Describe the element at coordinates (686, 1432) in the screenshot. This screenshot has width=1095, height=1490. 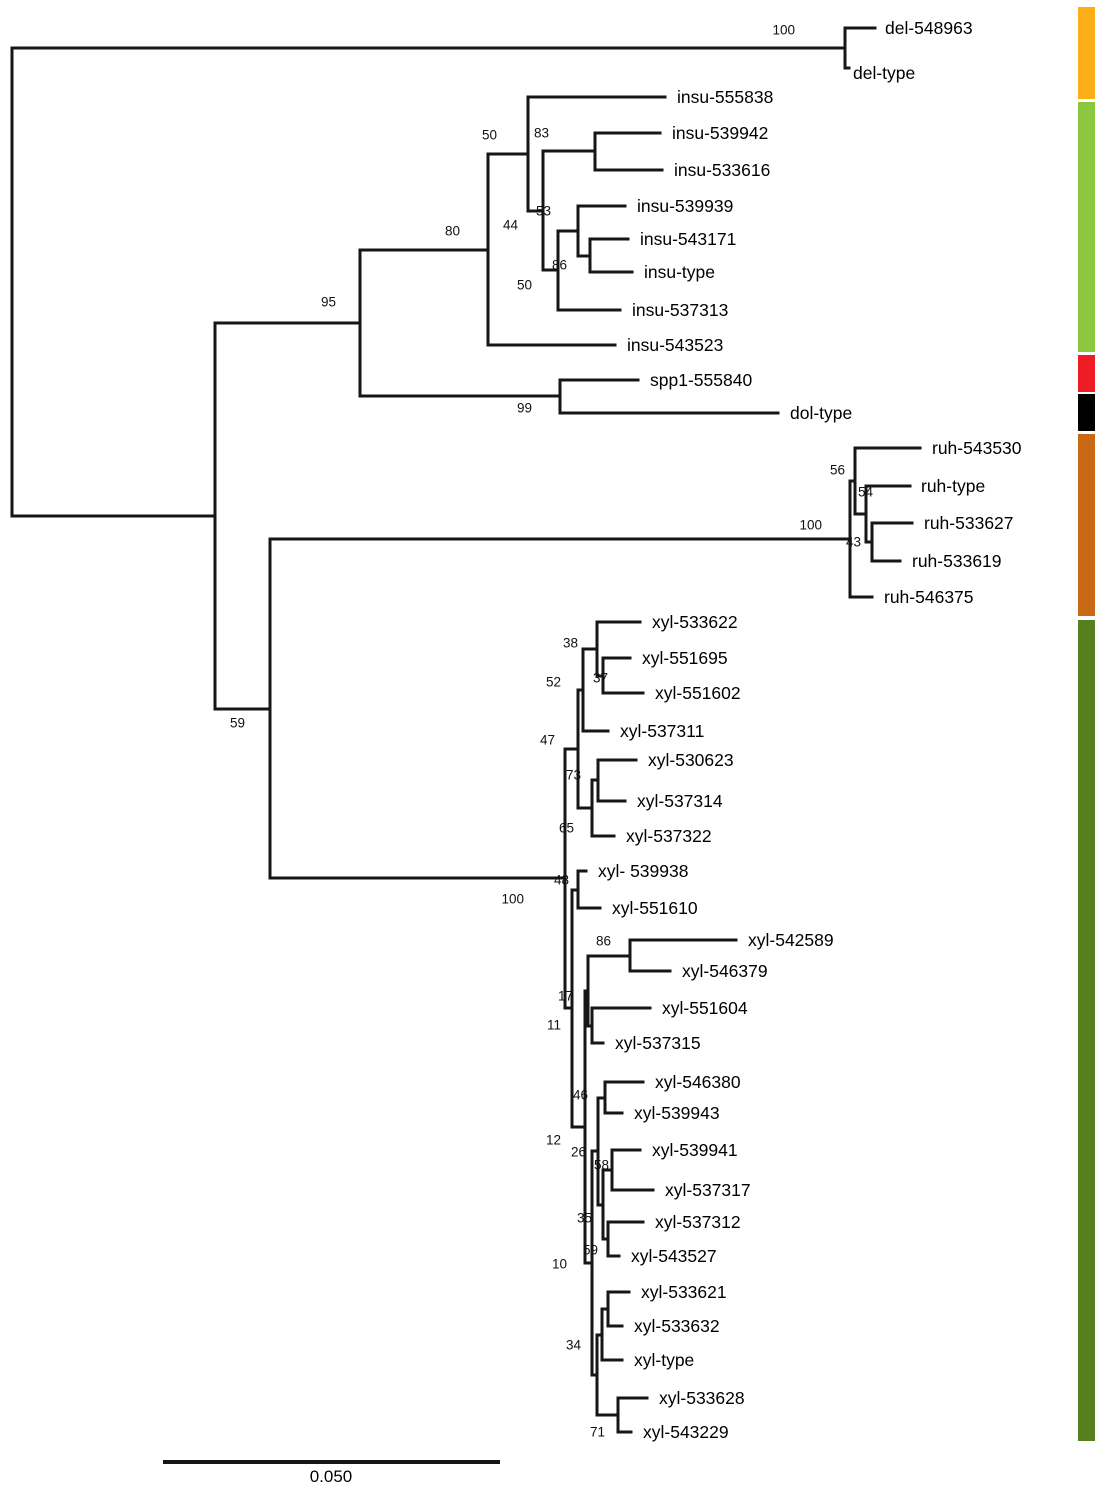
I see `taxon-label: xyl-543229` at that location.